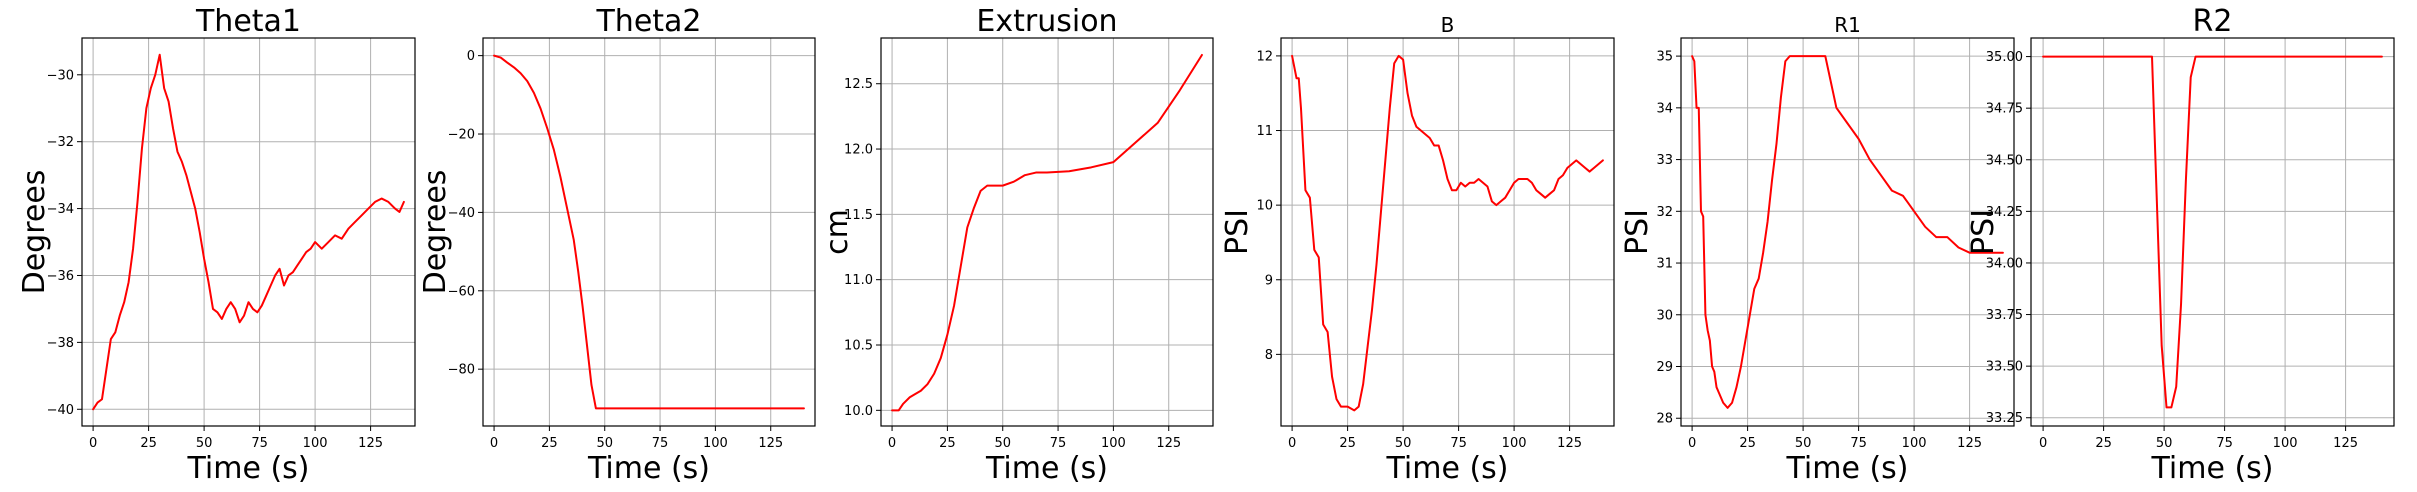 Image resolution: width=2417 pixels, height=492 pixels. What do you see at coordinates (2004, 367) in the screenshot?
I see `y-tick-label: 33.50` at bounding box center [2004, 367].